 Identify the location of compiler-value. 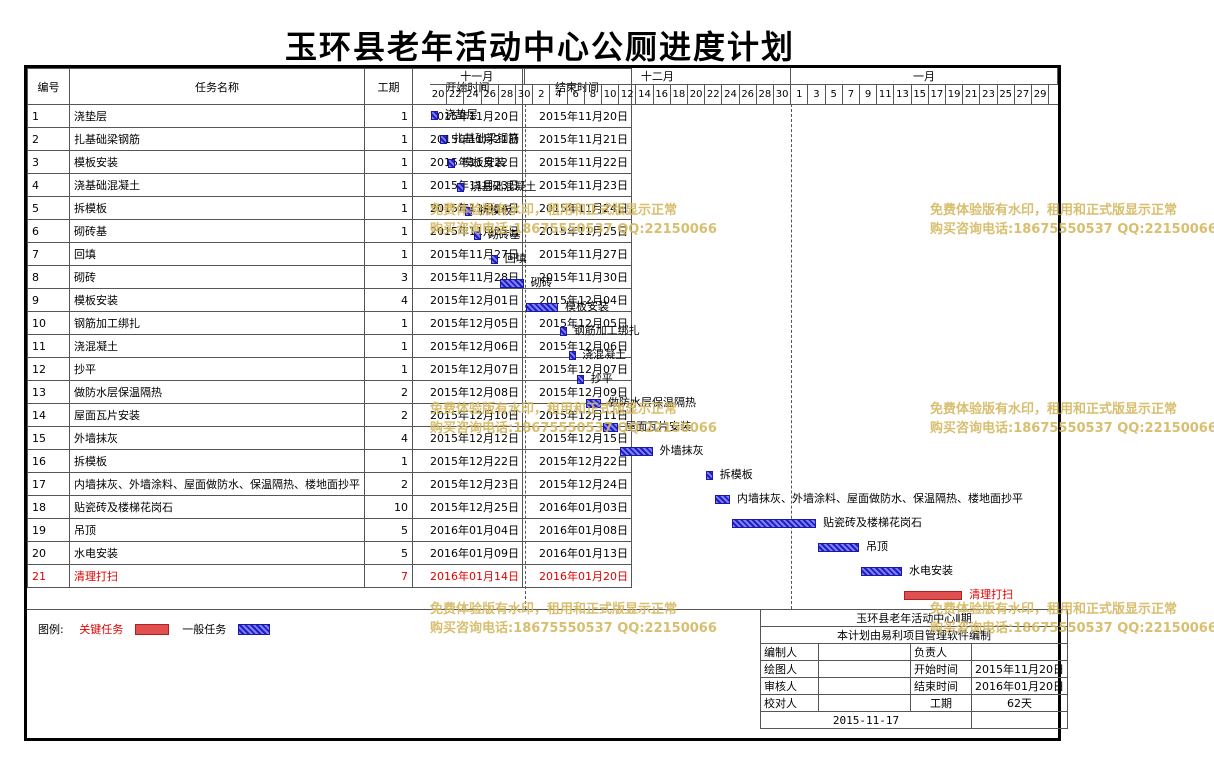
(864, 652).